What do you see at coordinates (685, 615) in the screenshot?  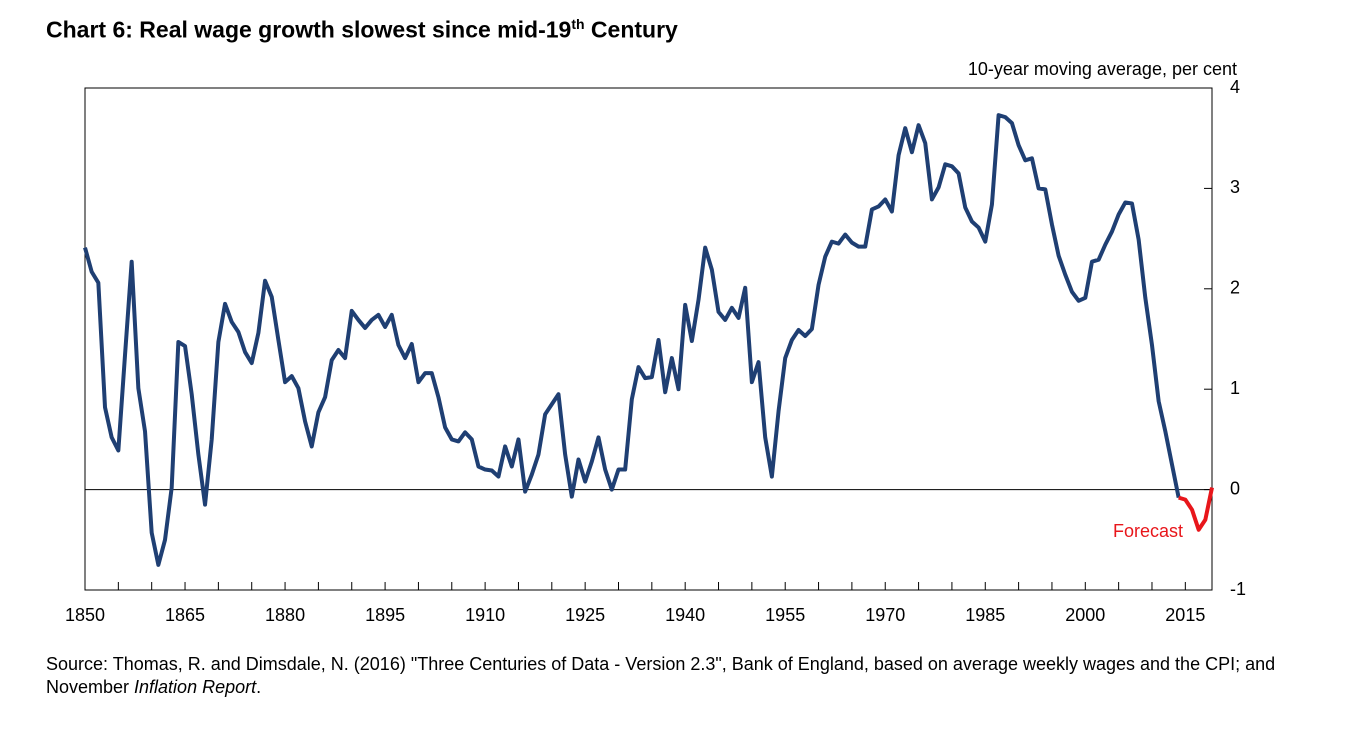 I see `x-tick-label: 1940` at bounding box center [685, 615].